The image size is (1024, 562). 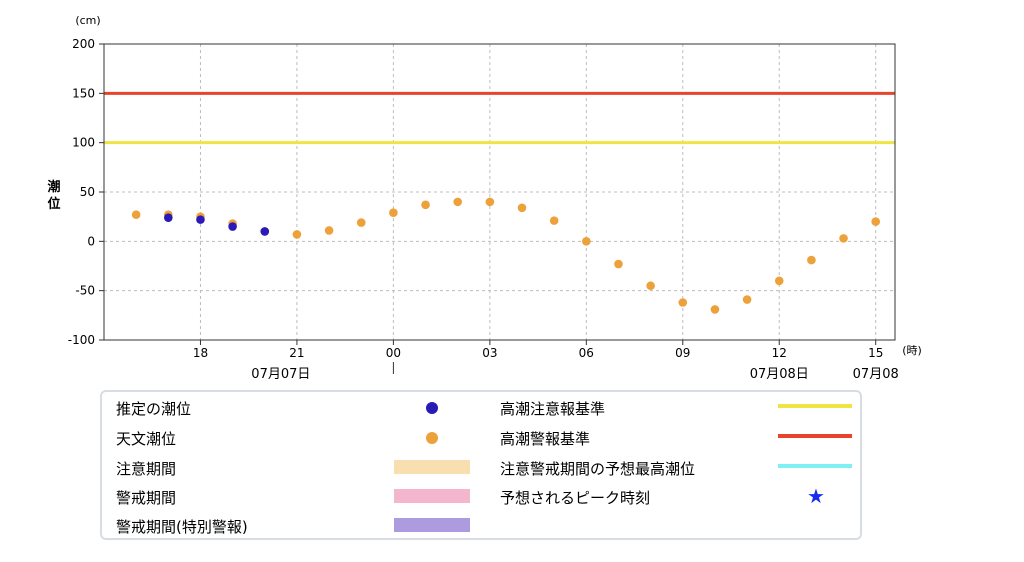 What do you see at coordinates (586, 353) in the screenshot?
I see `x-tick-label: 06` at bounding box center [586, 353].